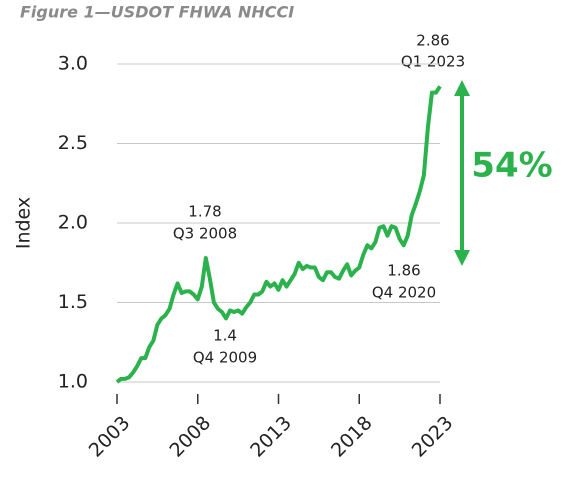 This screenshot has height=479, width=564. What do you see at coordinates (511, 166) in the screenshot?
I see `change-label: 54%` at bounding box center [511, 166].